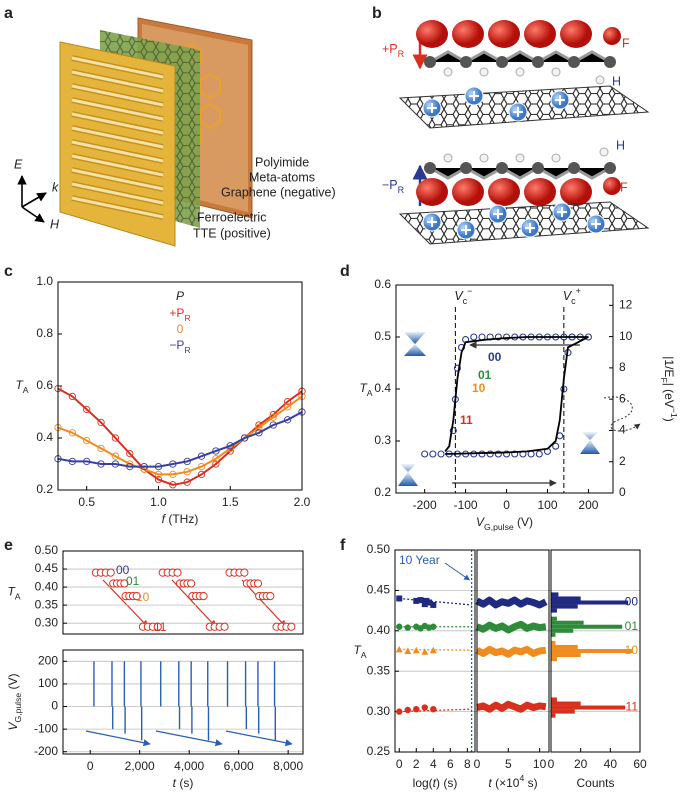  Describe the element at coordinates (13, 682) in the screenshot. I see `label-part: (V)` at that location.